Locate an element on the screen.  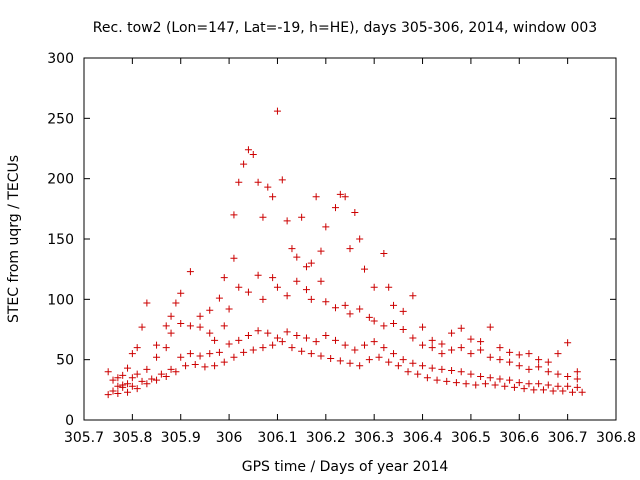
x-tick-label: 306.8 is located at coordinates (616, 438).